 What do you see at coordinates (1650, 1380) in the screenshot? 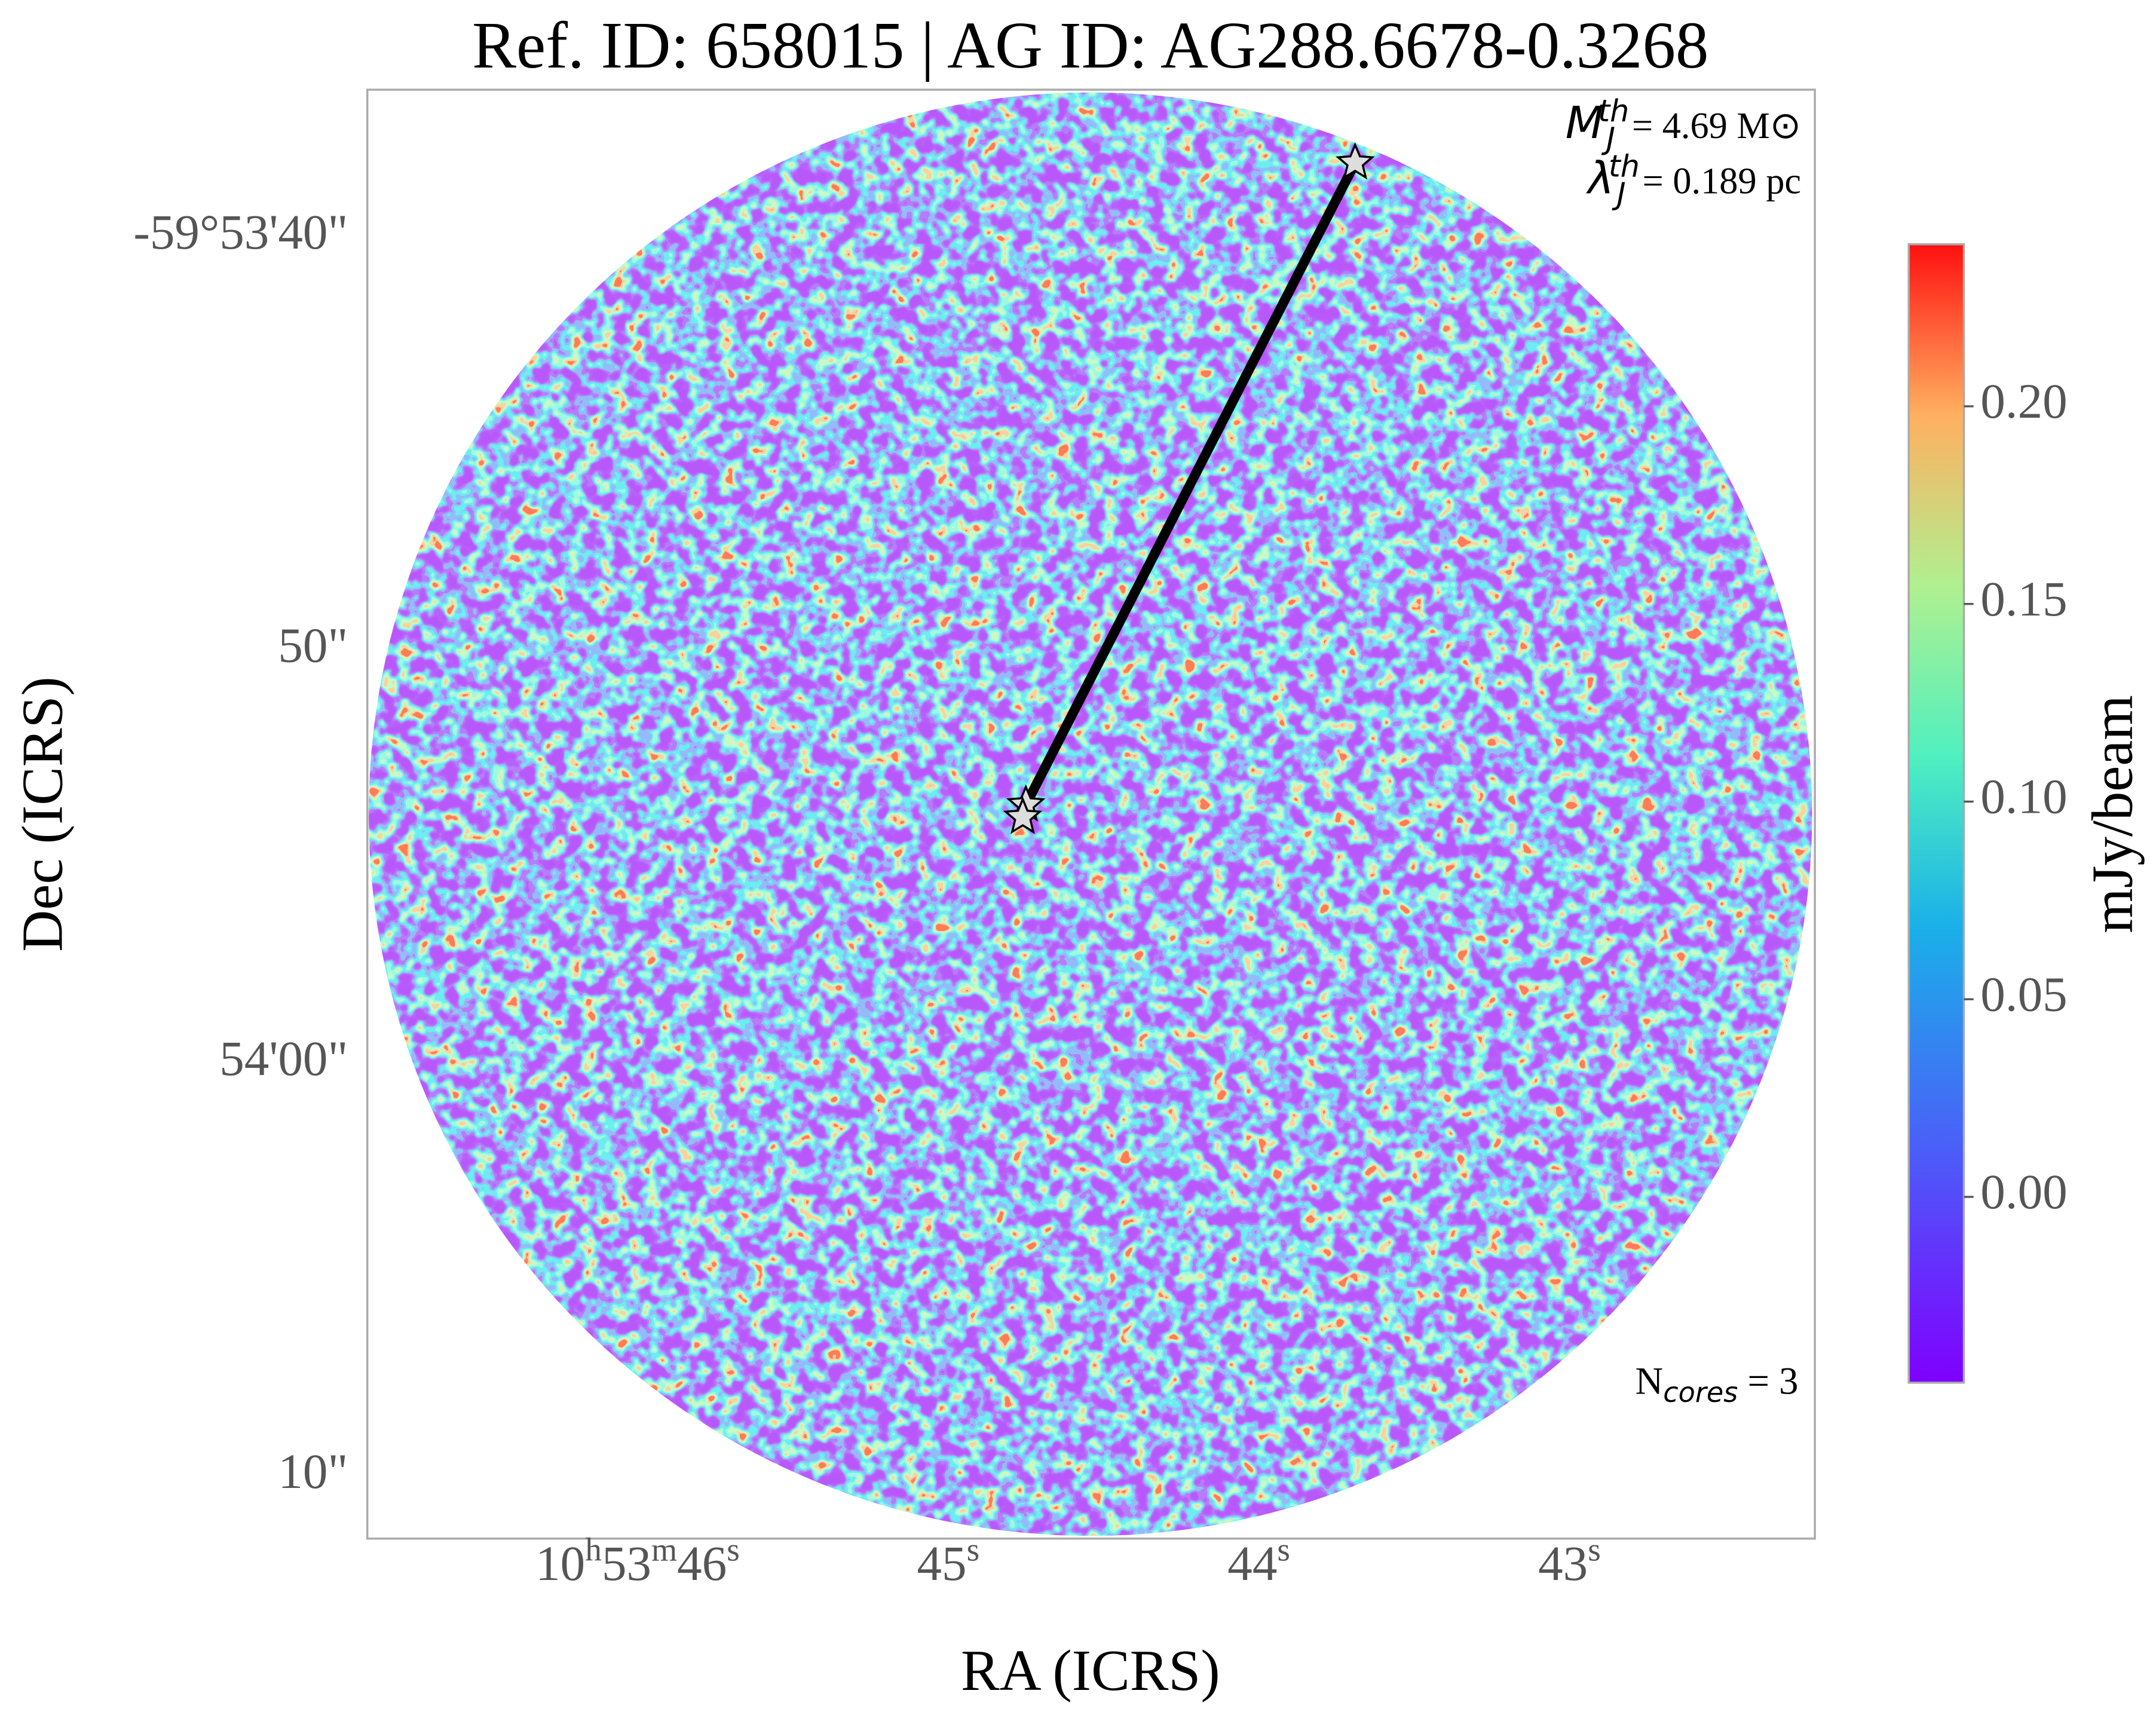
I see `ncores-symbol: N` at bounding box center [1650, 1380].